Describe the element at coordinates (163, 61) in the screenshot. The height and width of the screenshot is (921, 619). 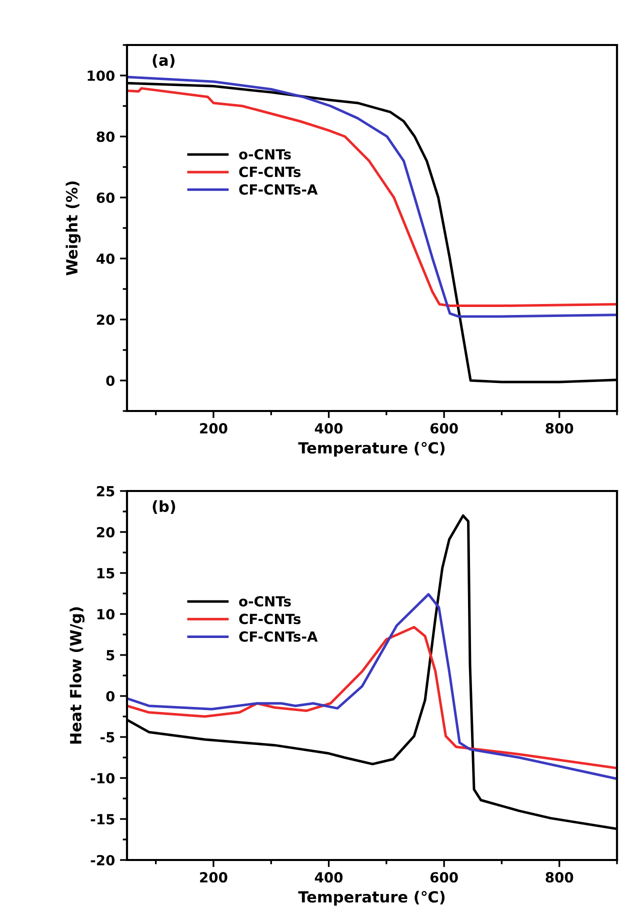
I see `annotation: (a)` at that location.